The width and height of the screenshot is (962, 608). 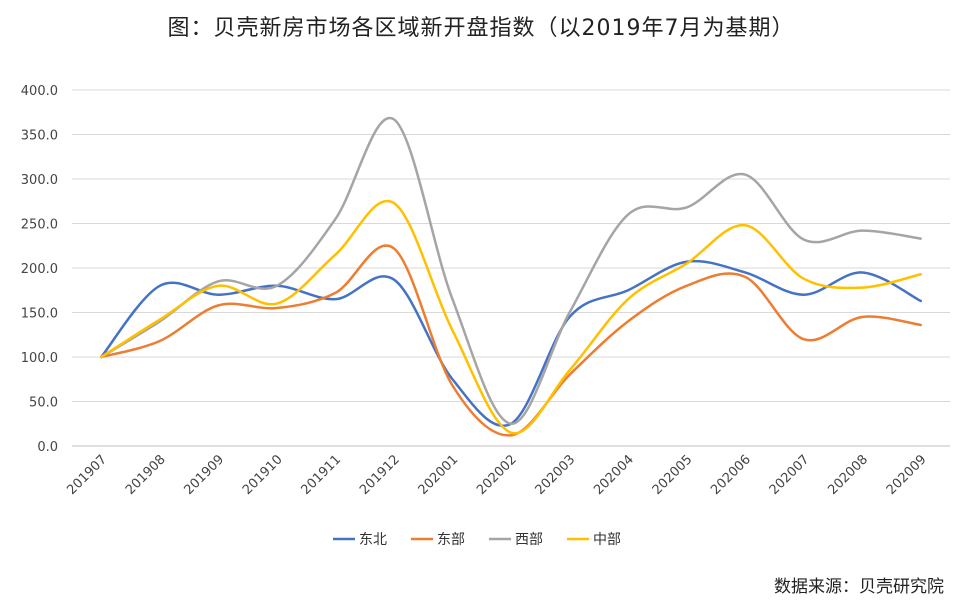 I want to click on y-tick-label: 250.0, so click(x=39, y=225).